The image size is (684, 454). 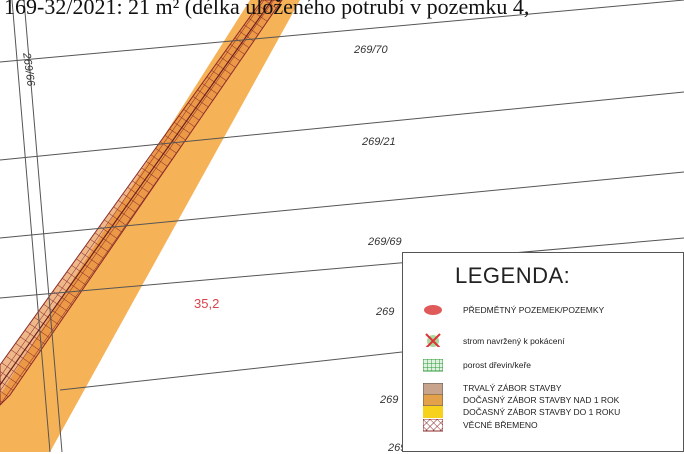 What do you see at coordinates (207, 303) in the screenshot?
I see `measure-value: 35,2` at bounding box center [207, 303].